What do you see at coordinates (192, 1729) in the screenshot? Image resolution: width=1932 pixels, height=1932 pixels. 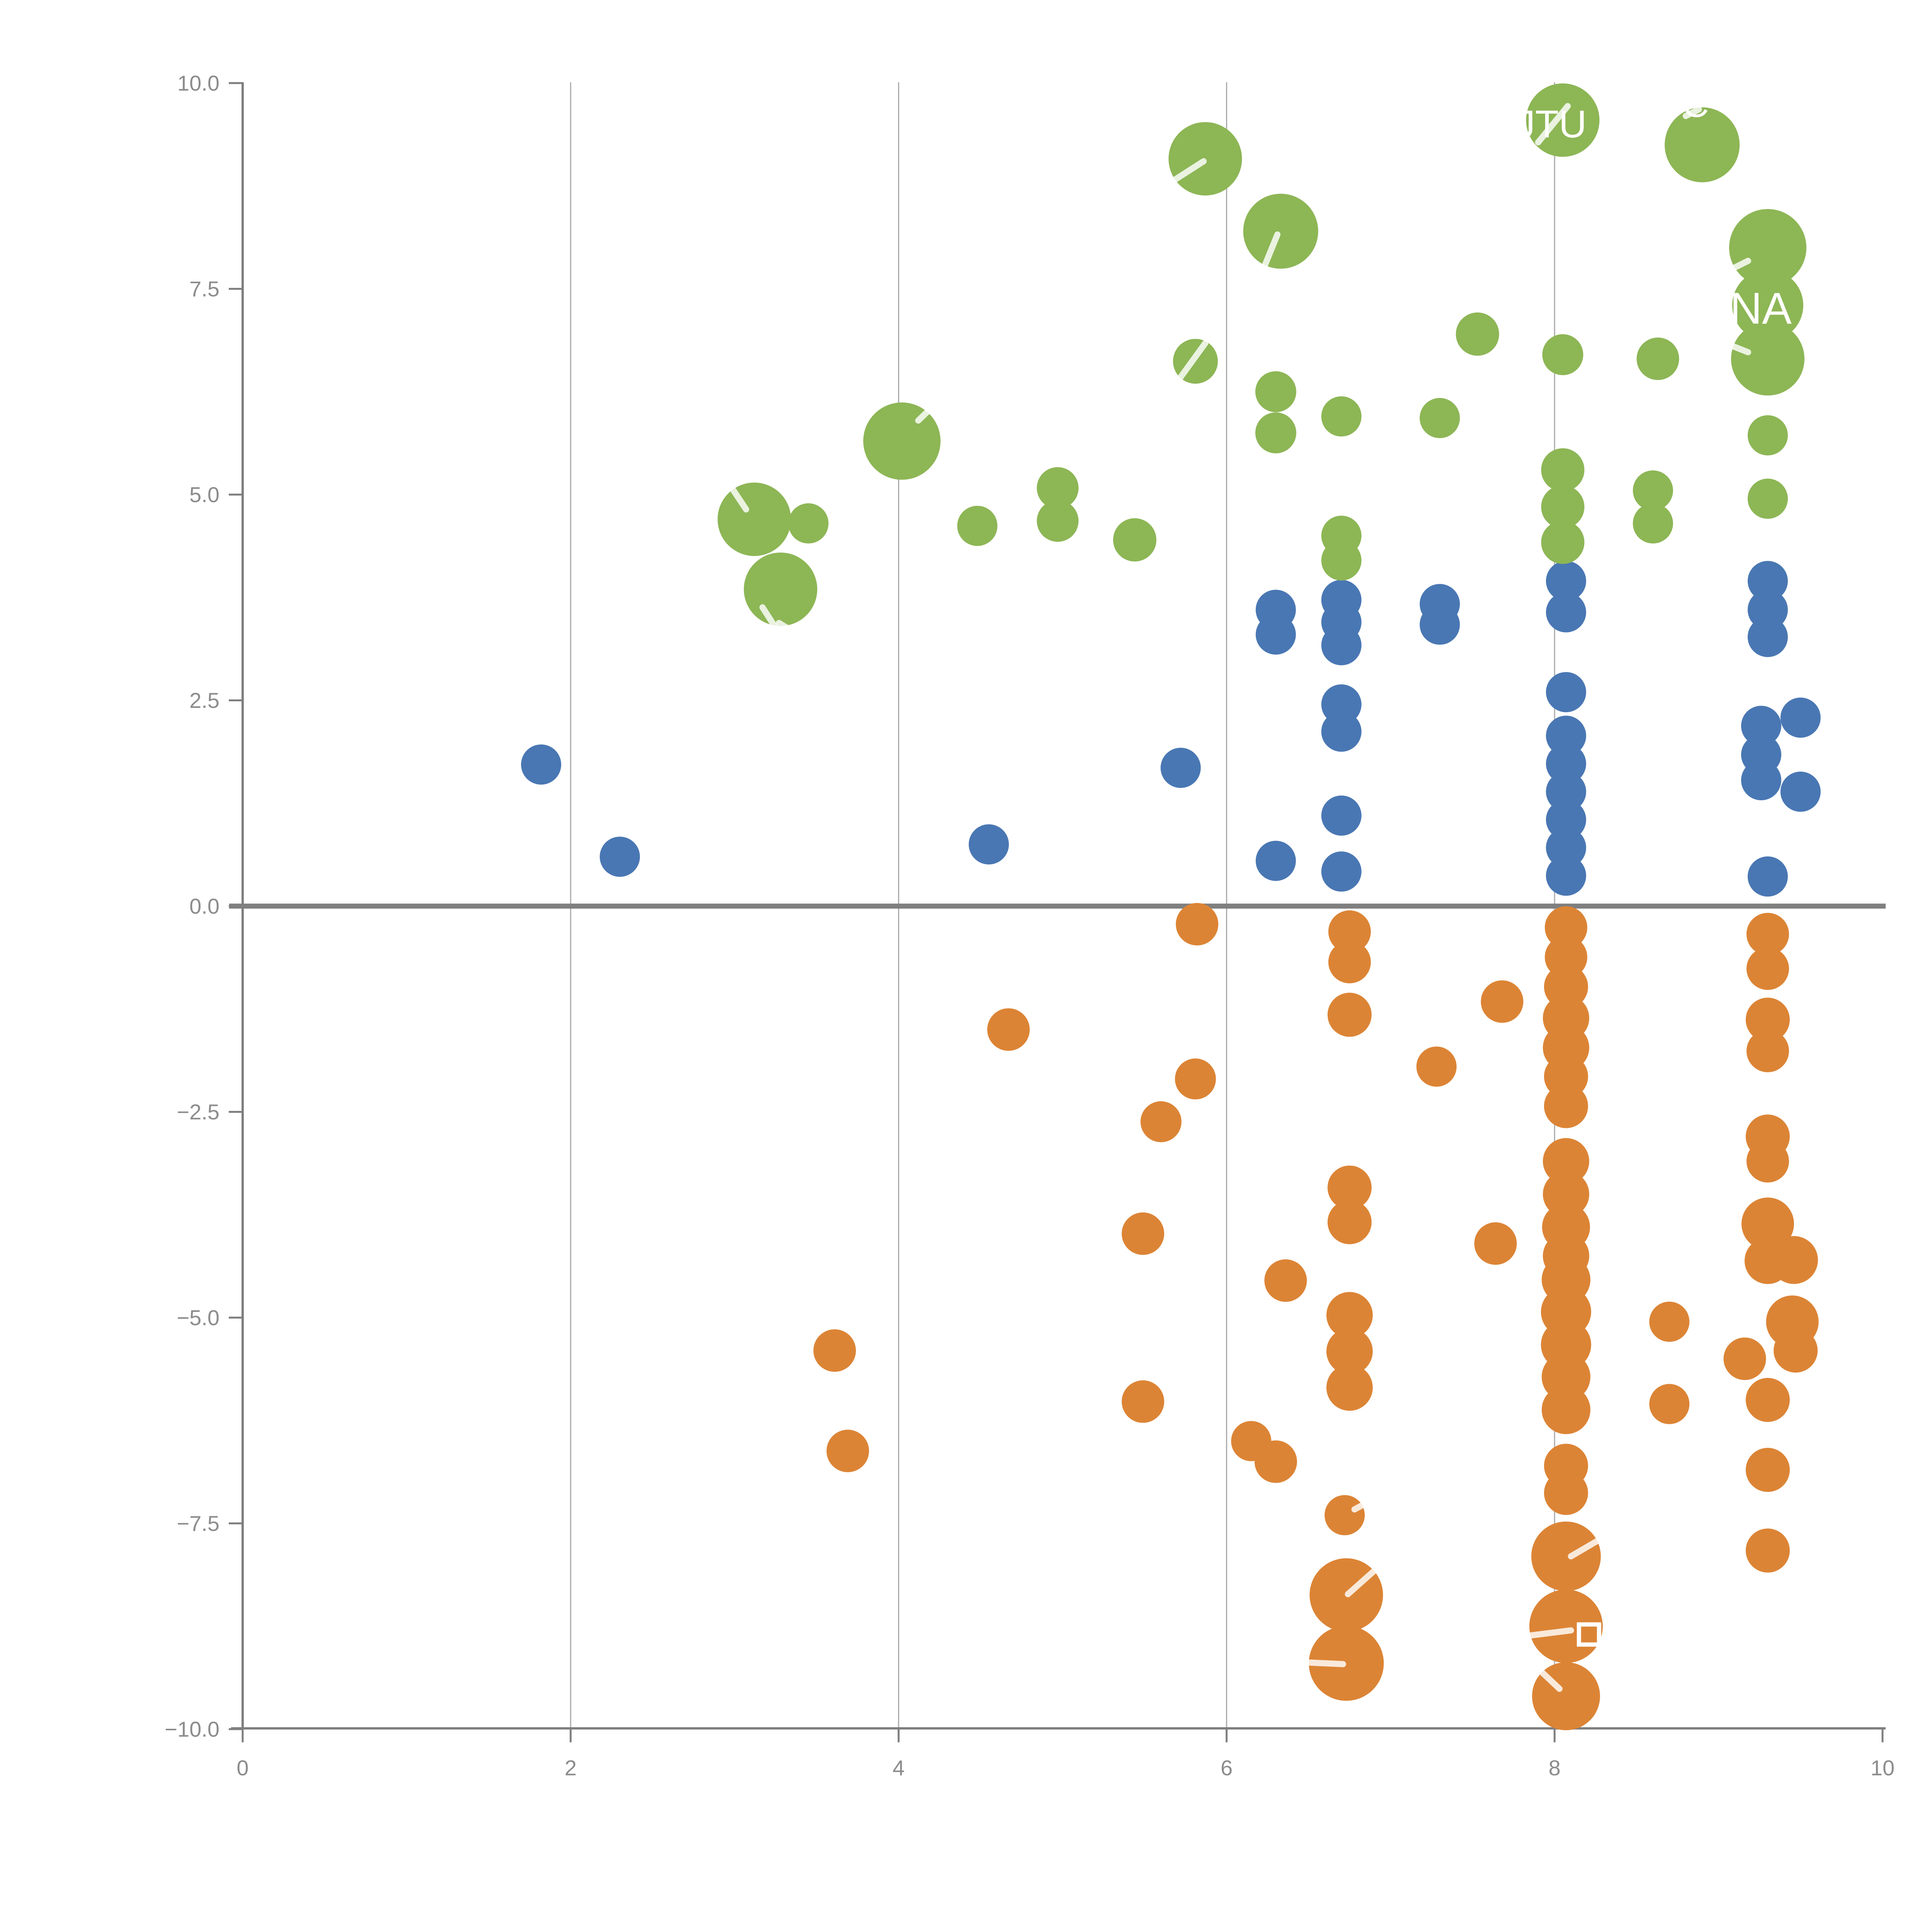 I see `y-tick-label: −10.0` at bounding box center [192, 1729].